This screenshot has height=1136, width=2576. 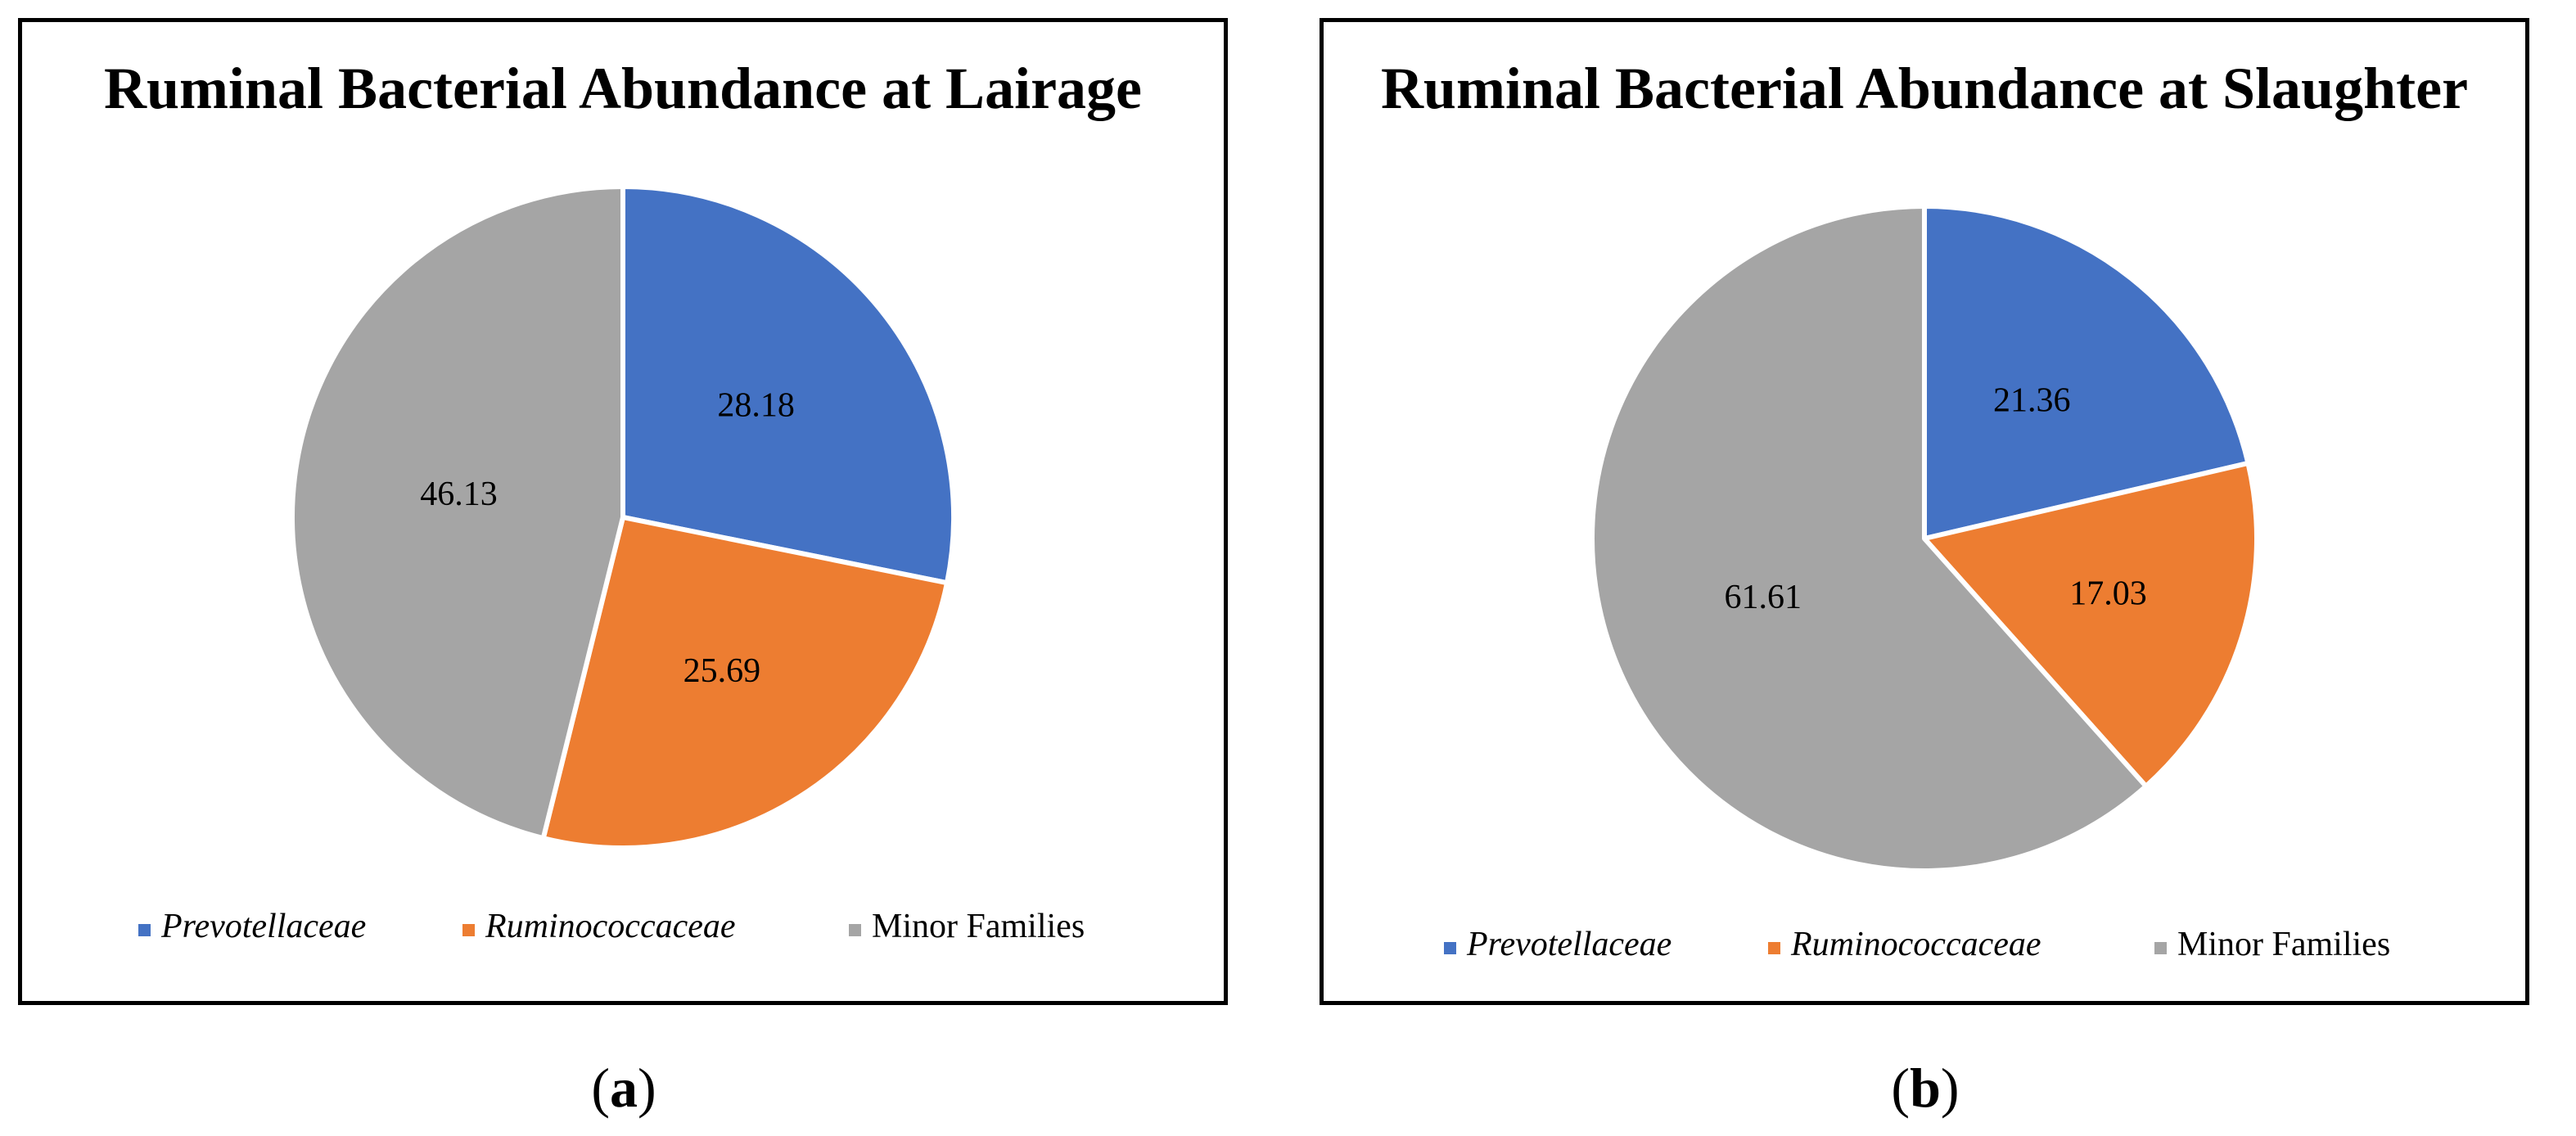 I want to click on chart-title: Ruminal Bacterial Abundance at Lairage, so click(x=623, y=89).